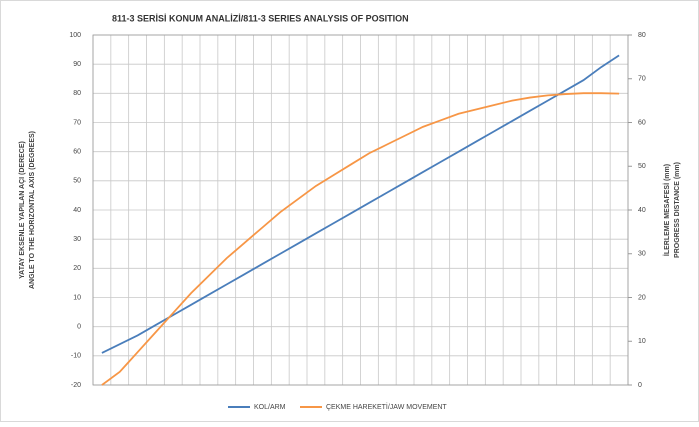 This screenshot has height=427, width=699. I want to click on y2-tick-label: 0, so click(640, 385).